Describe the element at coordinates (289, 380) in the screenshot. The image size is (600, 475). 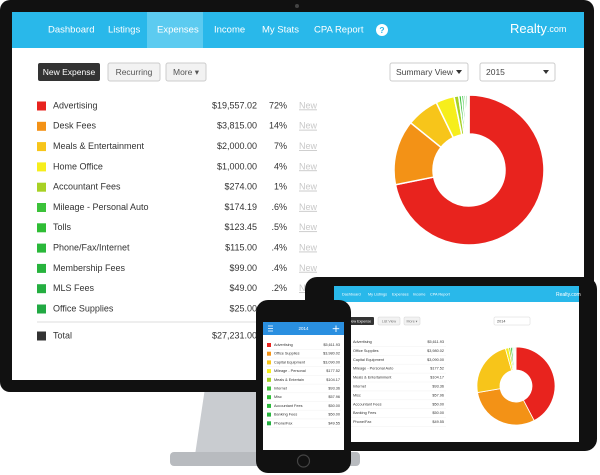
I see `phone-expense-name: Meals & Entertain` at that location.